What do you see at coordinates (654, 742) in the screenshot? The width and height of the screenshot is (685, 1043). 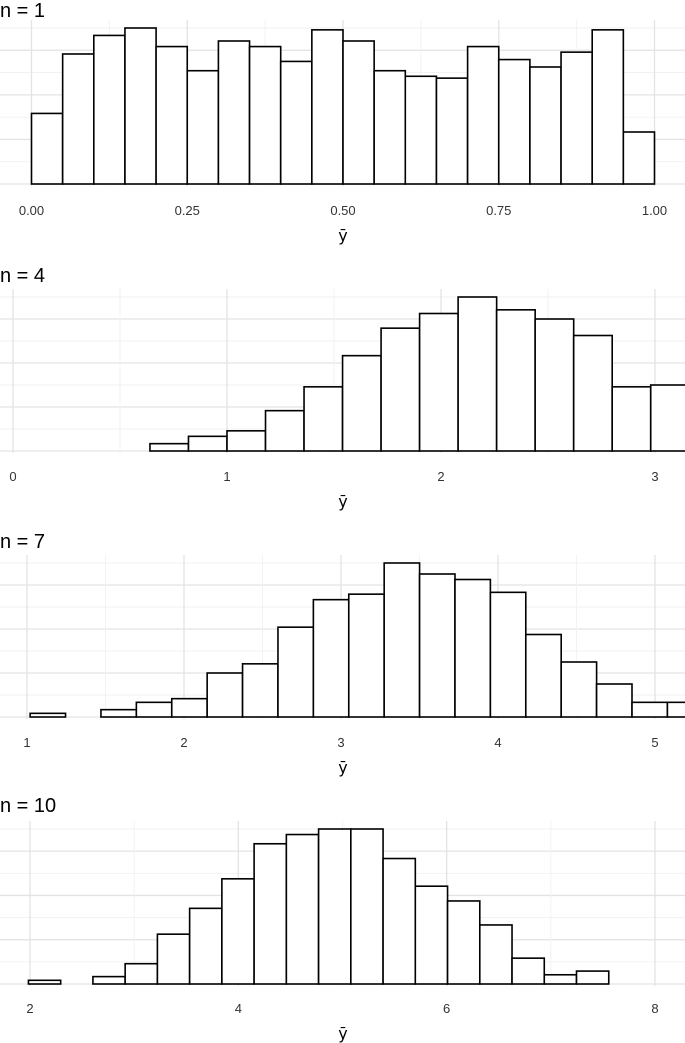 I see `x-tick-label: 5` at bounding box center [654, 742].